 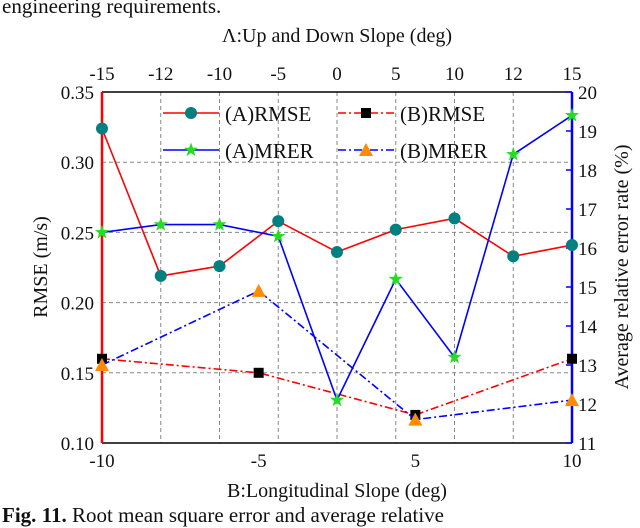 What do you see at coordinates (77, 304) in the screenshot?
I see `left-tick-label: 0.20` at bounding box center [77, 304].